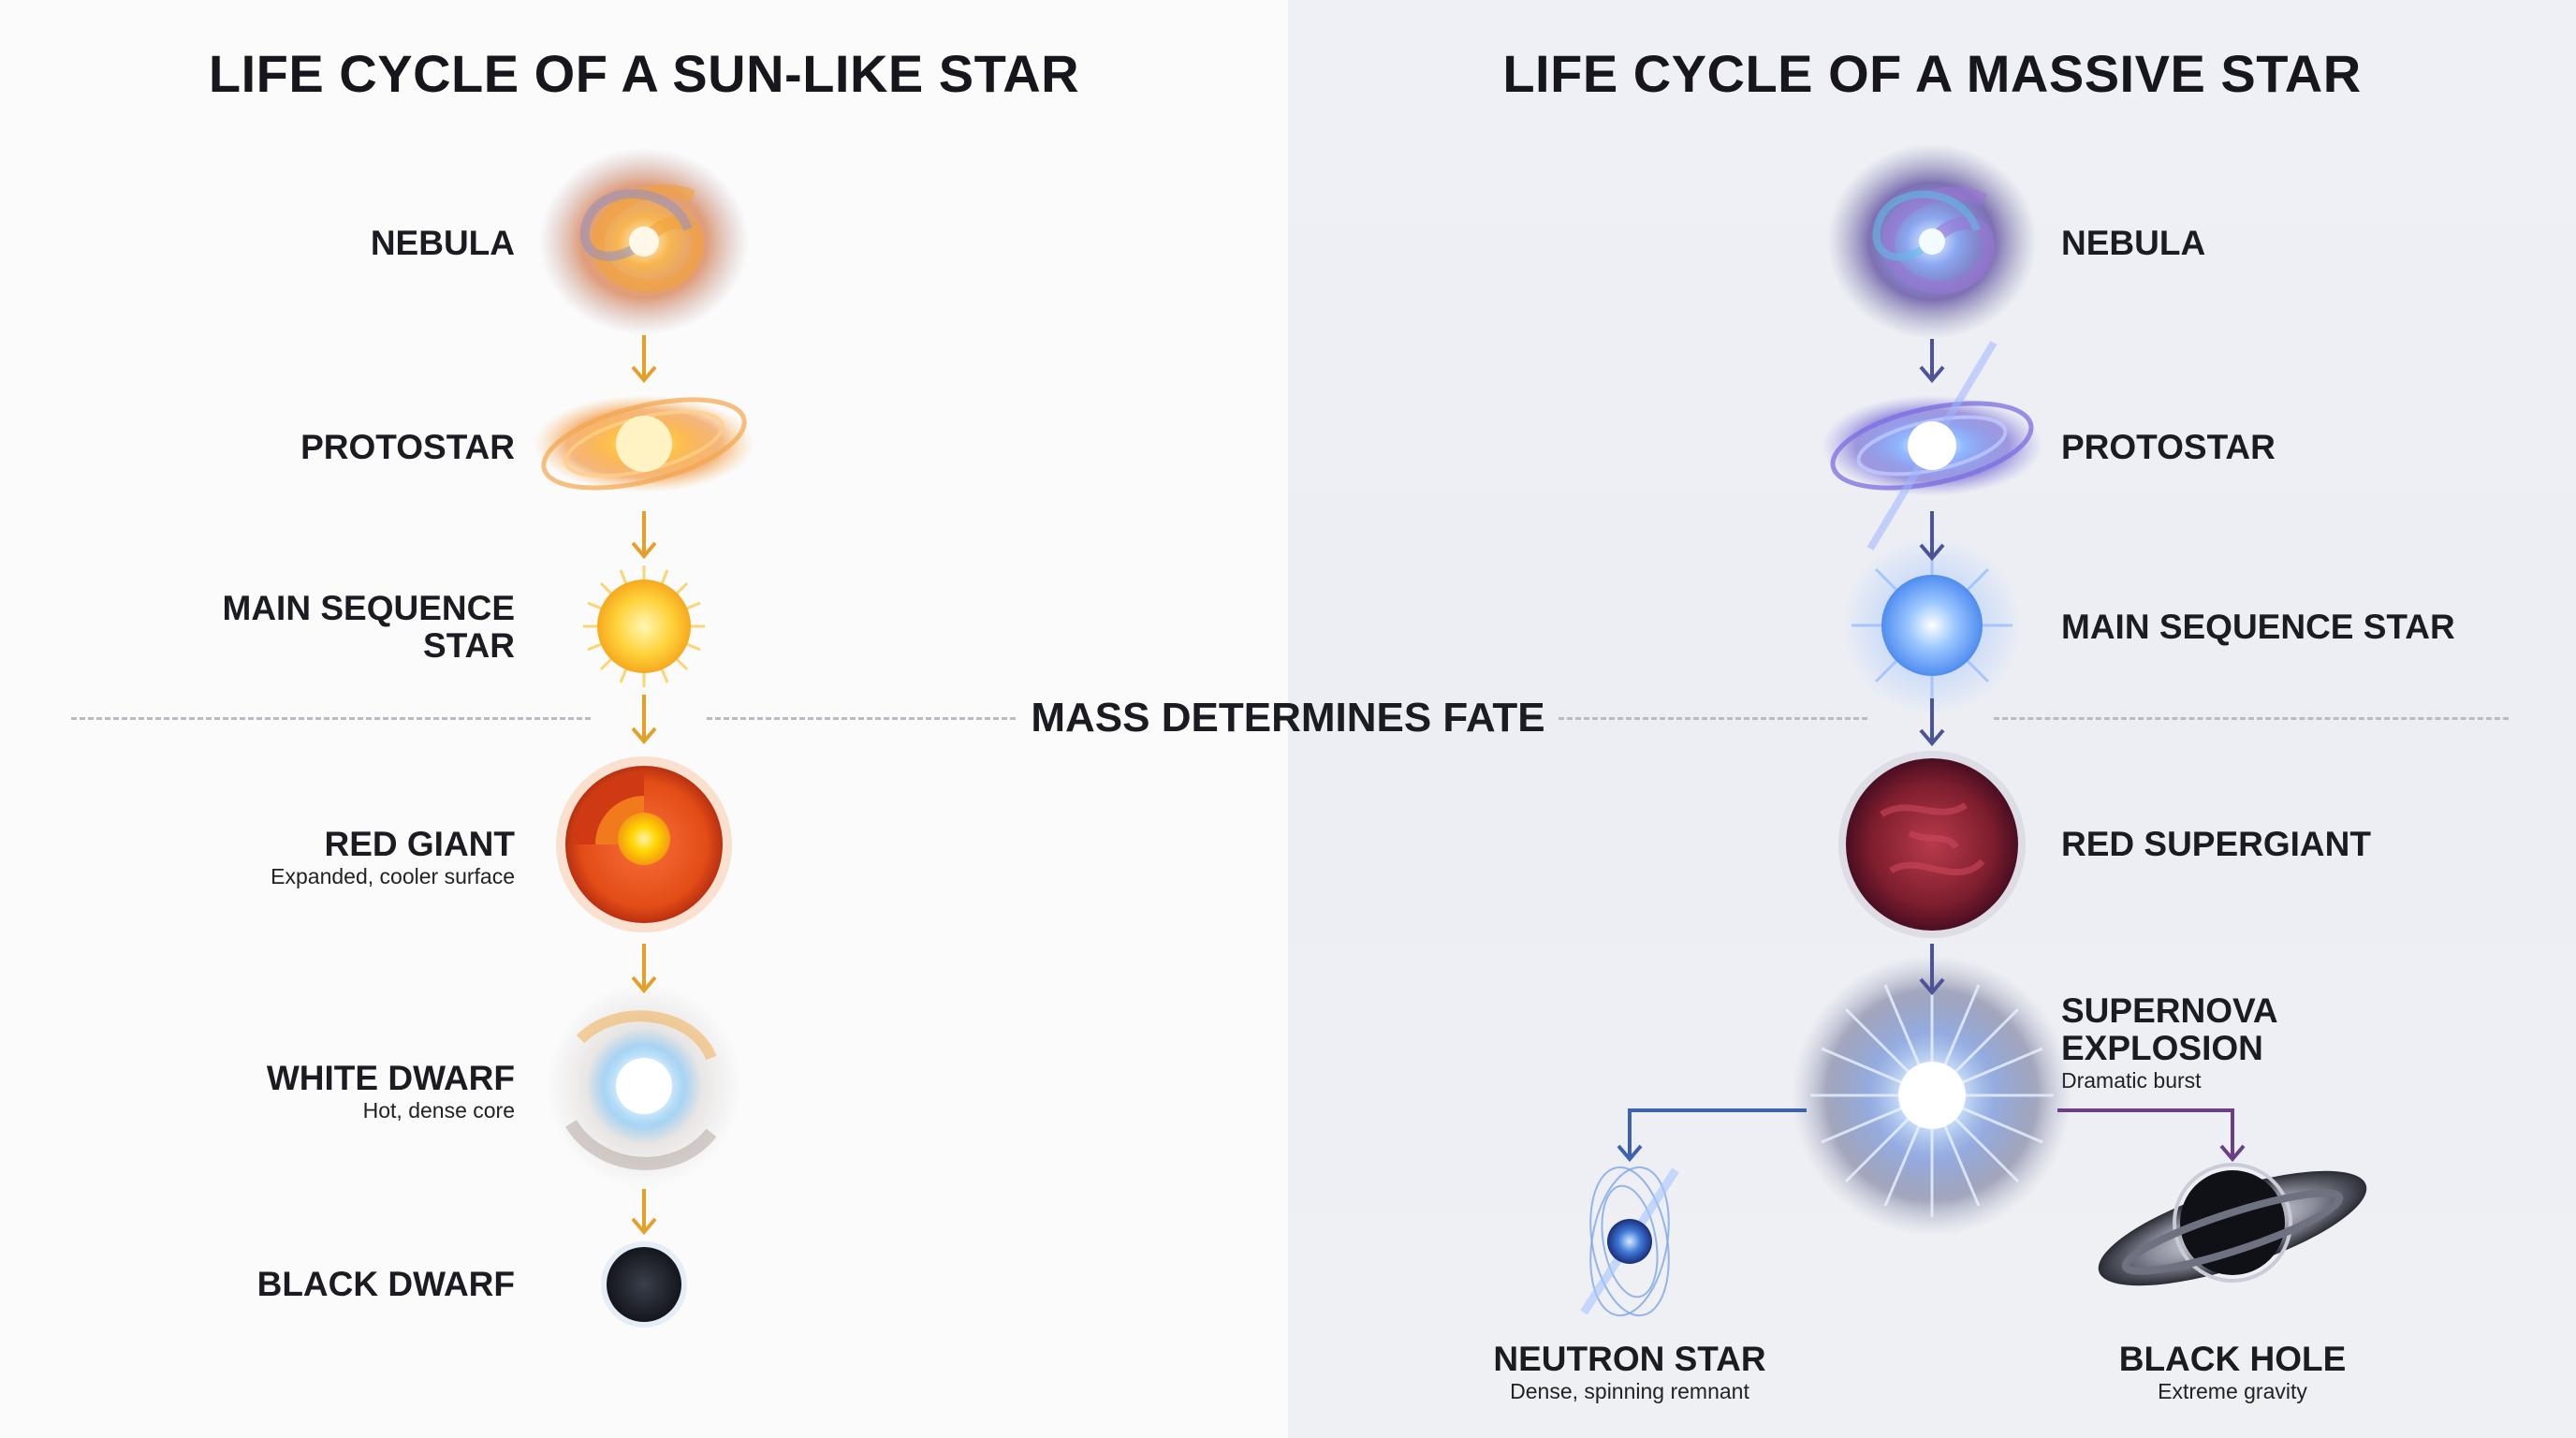 The width and height of the screenshot is (2576, 1438). What do you see at coordinates (407, 447) in the screenshot?
I see `stage-label-protostar-sun: PROTOSTAR` at bounding box center [407, 447].